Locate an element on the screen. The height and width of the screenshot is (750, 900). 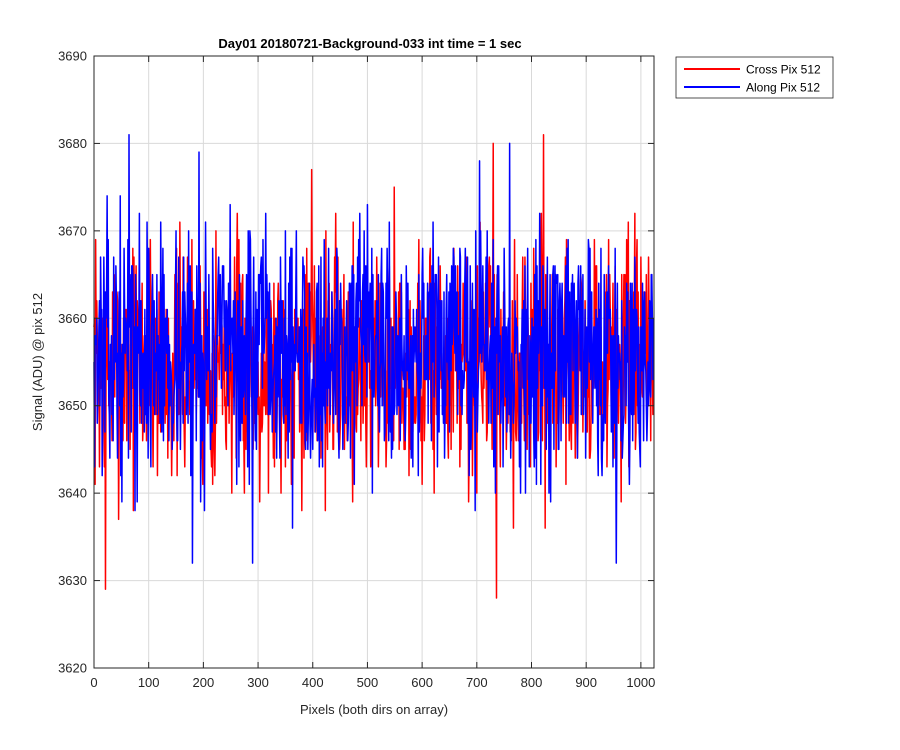
y-tick-label: 3620 is located at coordinates (72, 668).